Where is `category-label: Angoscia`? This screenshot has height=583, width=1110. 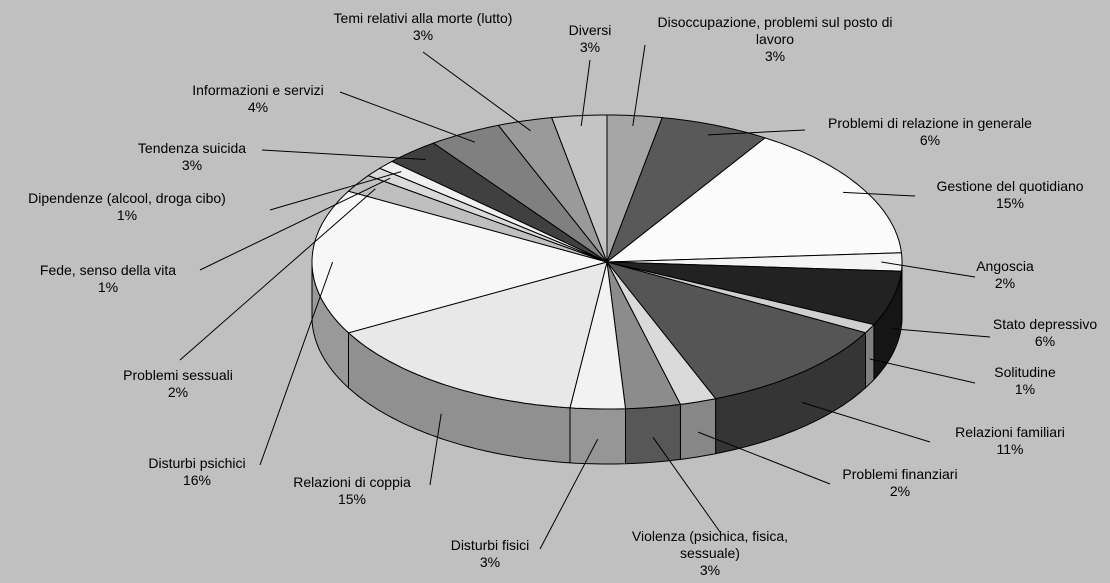 category-label: Angoscia is located at coordinates (1005, 266).